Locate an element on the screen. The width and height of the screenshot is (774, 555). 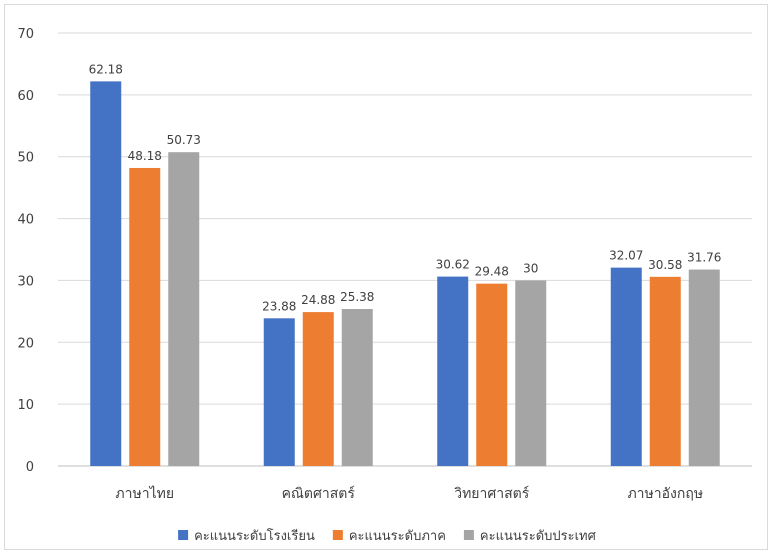
data-label: 25.38 is located at coordinates (357, 297).